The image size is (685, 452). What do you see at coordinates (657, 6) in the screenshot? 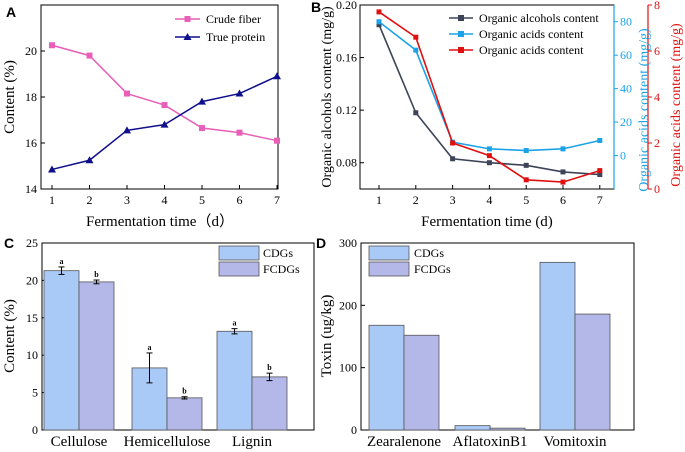
I see `panel-b-ytick-right2-label: 8` at bounding box center [657, 6].